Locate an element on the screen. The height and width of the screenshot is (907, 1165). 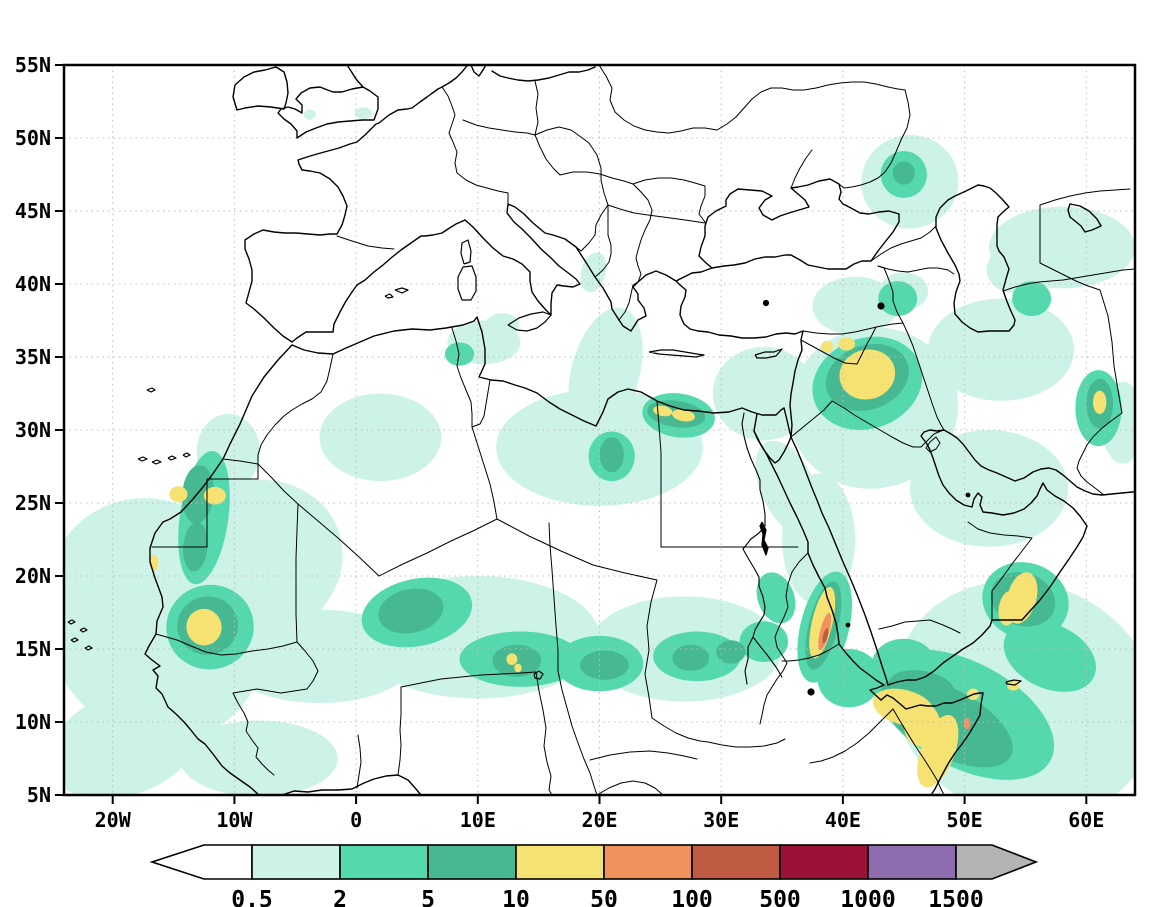
dust-region-algeria-north is located at coordinates (380, 437).